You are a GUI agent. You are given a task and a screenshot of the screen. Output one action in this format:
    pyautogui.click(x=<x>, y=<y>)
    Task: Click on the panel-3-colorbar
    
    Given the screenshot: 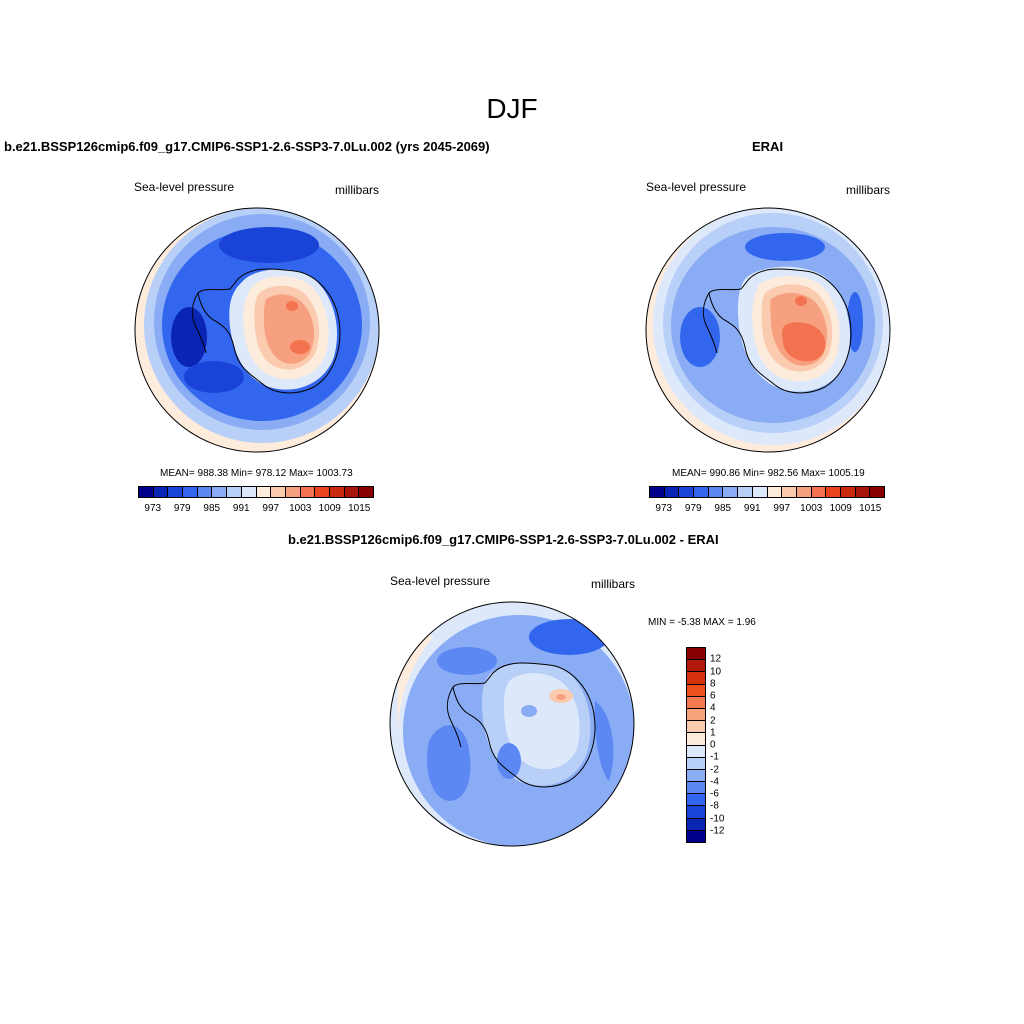 What is the action you would take?
    pyautogui.click(x=696, y=745)
    